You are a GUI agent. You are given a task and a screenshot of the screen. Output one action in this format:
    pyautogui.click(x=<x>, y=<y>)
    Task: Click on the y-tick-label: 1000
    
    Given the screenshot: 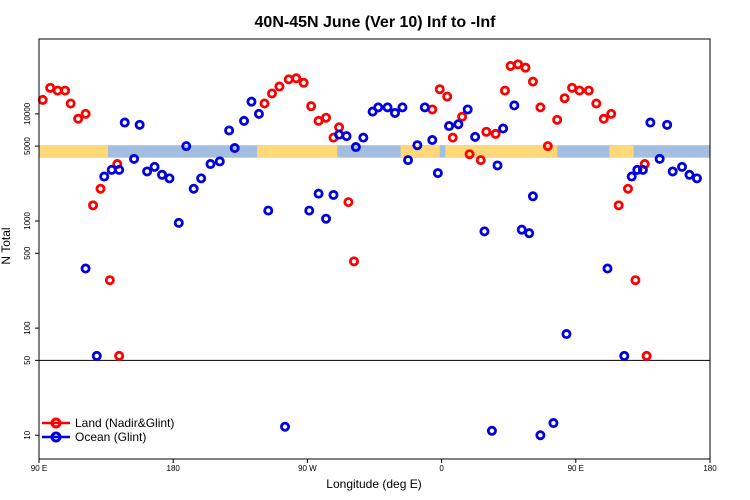 What is the action you would take?
    pyautogui.click(x=27, y=221)
    